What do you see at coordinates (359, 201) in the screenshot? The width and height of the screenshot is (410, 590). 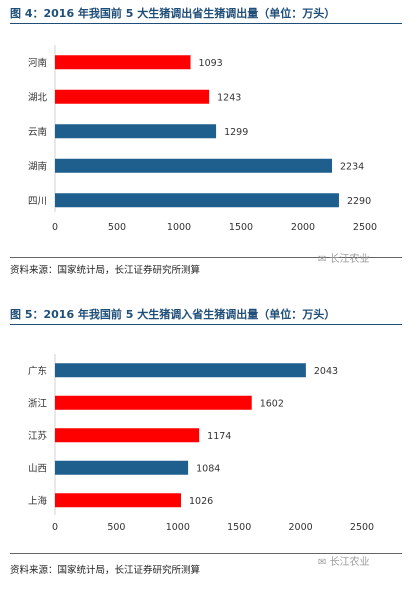 I see `data-label: 2290` at bounding box center [359, 201].